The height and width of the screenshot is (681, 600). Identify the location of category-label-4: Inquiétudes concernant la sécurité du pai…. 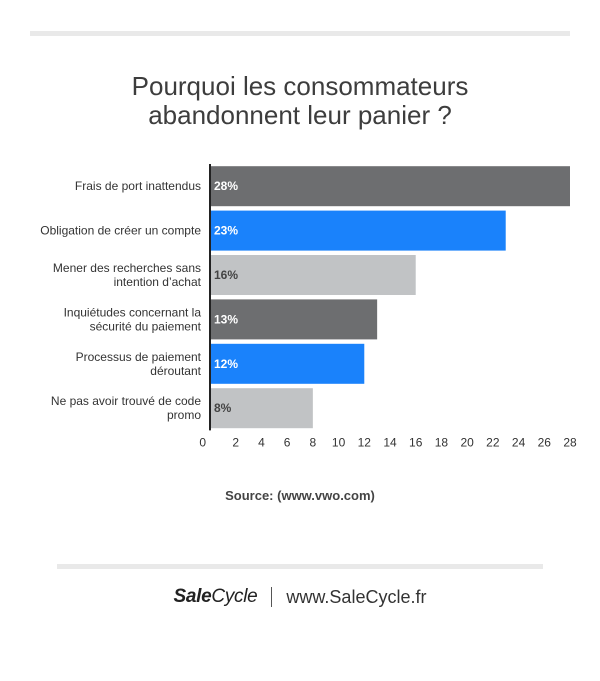
(133, 319).